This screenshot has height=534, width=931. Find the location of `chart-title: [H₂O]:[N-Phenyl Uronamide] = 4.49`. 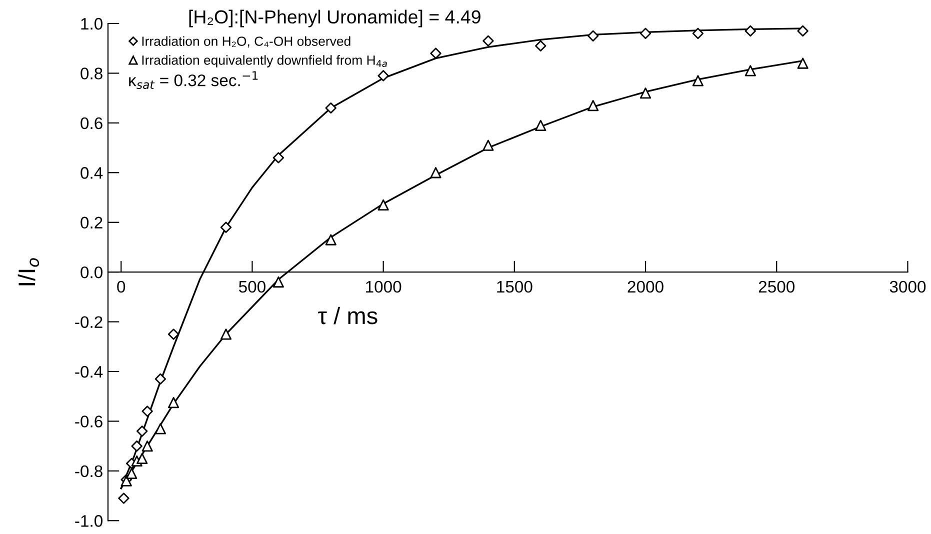

chart-title: [H₂O]:[N-Phenyl Uronamide] = 4.49 is located at coordinates (334, 19).